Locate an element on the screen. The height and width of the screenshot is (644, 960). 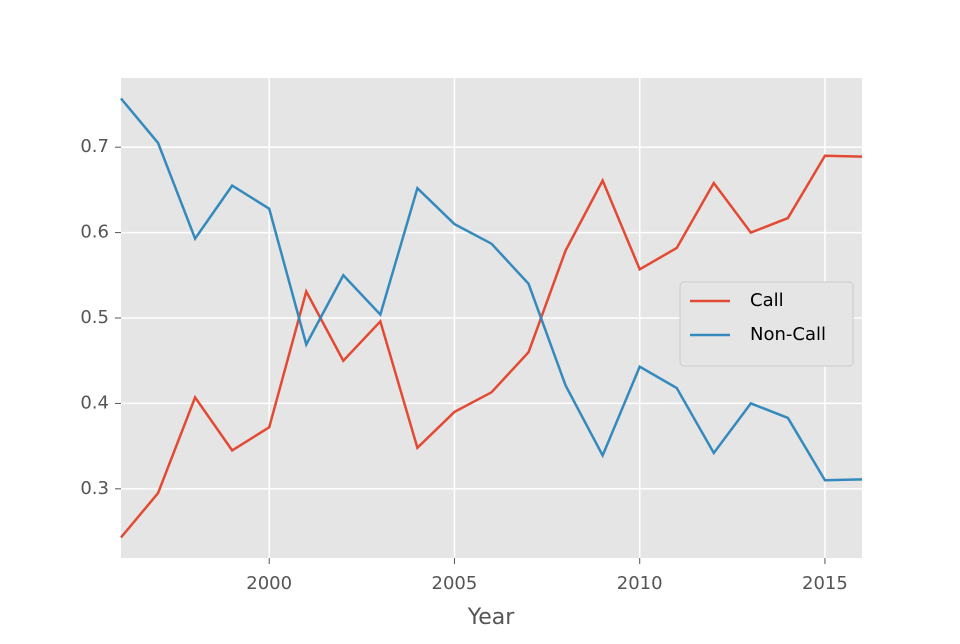
x-tick-label: 2000 is located at coordinates (269, 583).